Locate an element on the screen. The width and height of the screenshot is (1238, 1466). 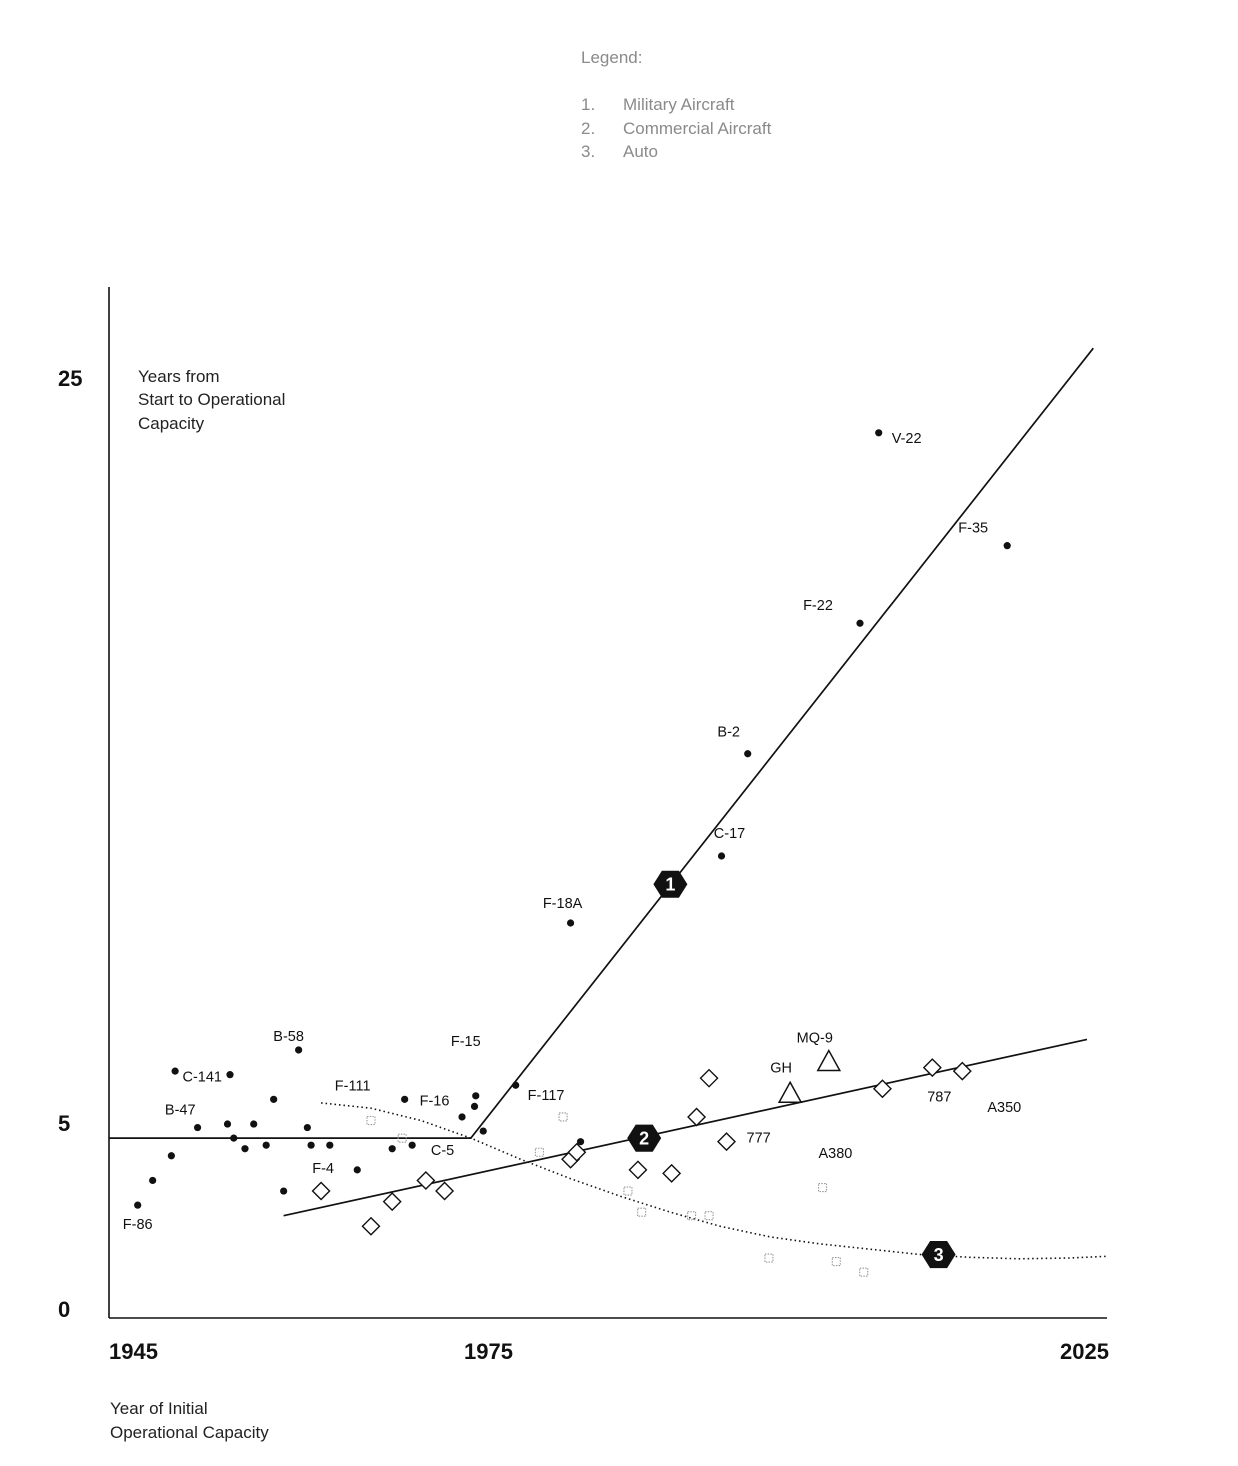
trend-badge-label: 1 is located at coordinates (670, 885).